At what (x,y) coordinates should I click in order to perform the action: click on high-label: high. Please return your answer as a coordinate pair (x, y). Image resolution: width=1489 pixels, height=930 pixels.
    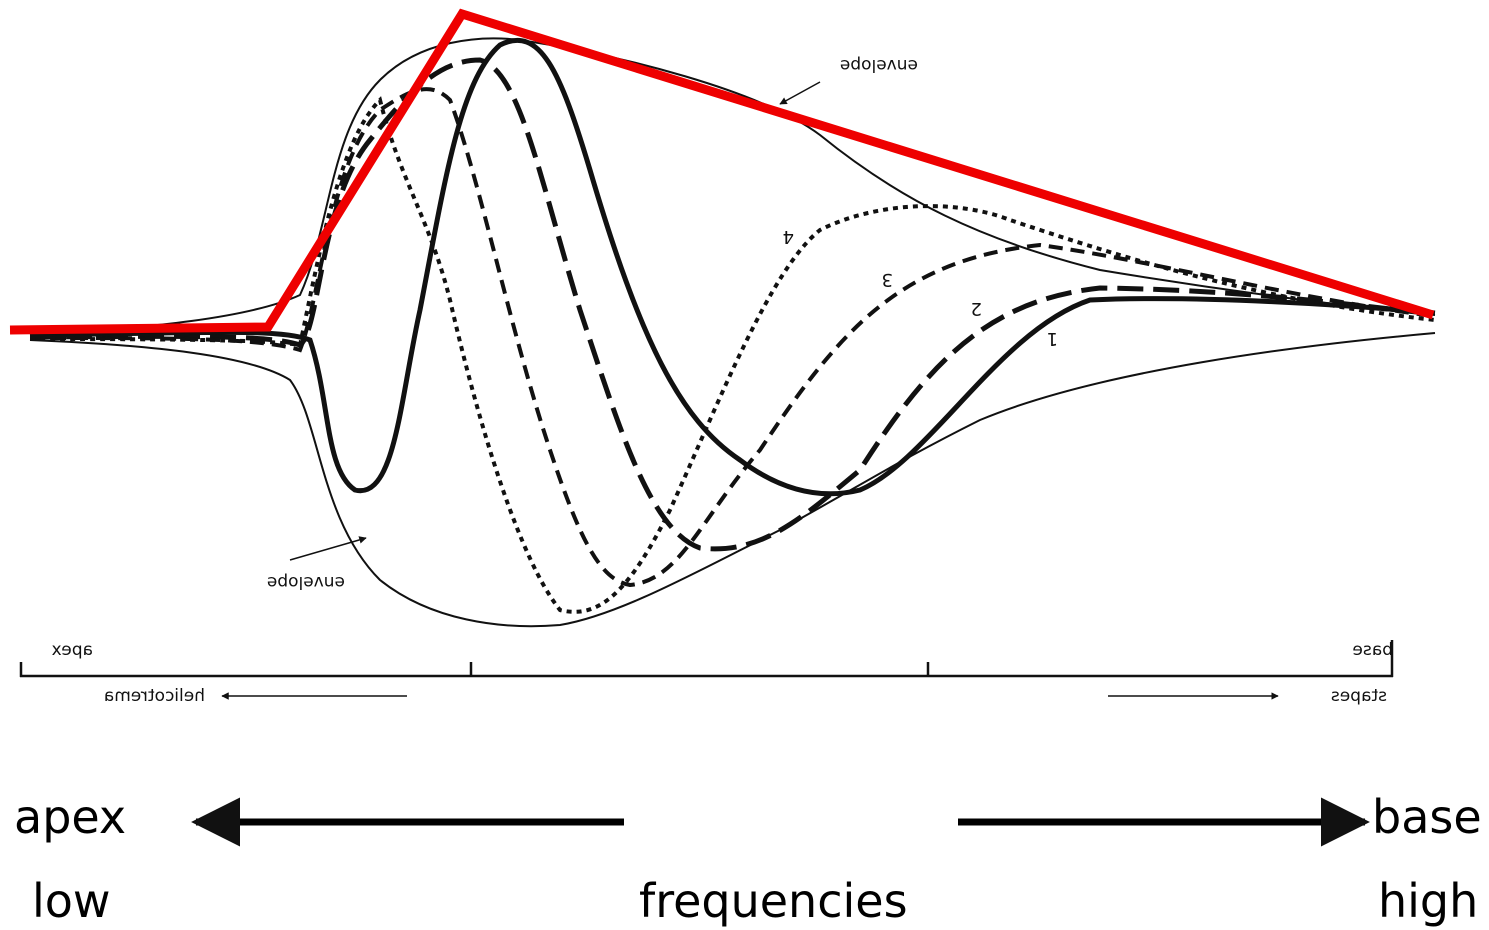
    Looking at the image, I should click on (1428, 901).